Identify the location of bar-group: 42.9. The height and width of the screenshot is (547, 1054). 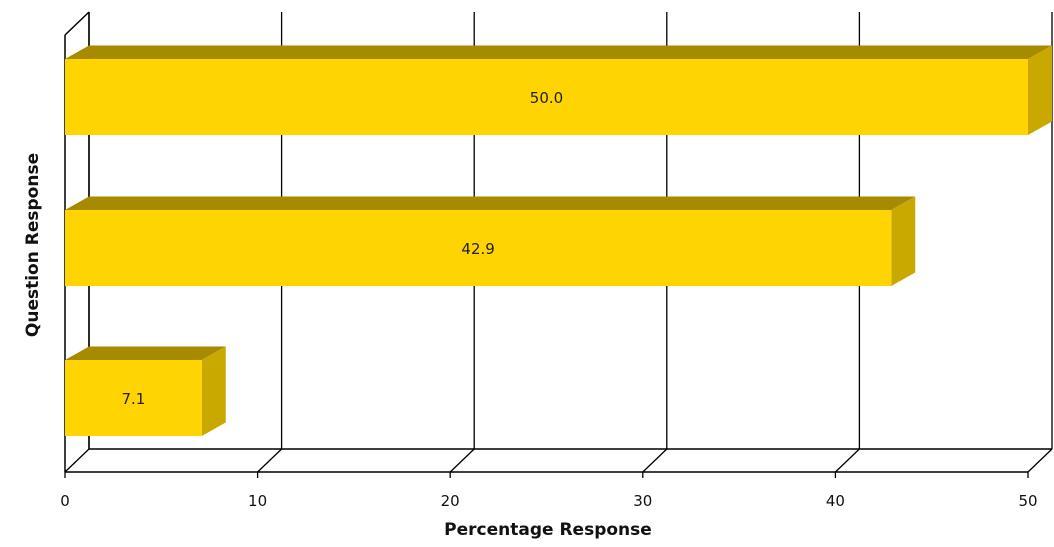
(490, 241).